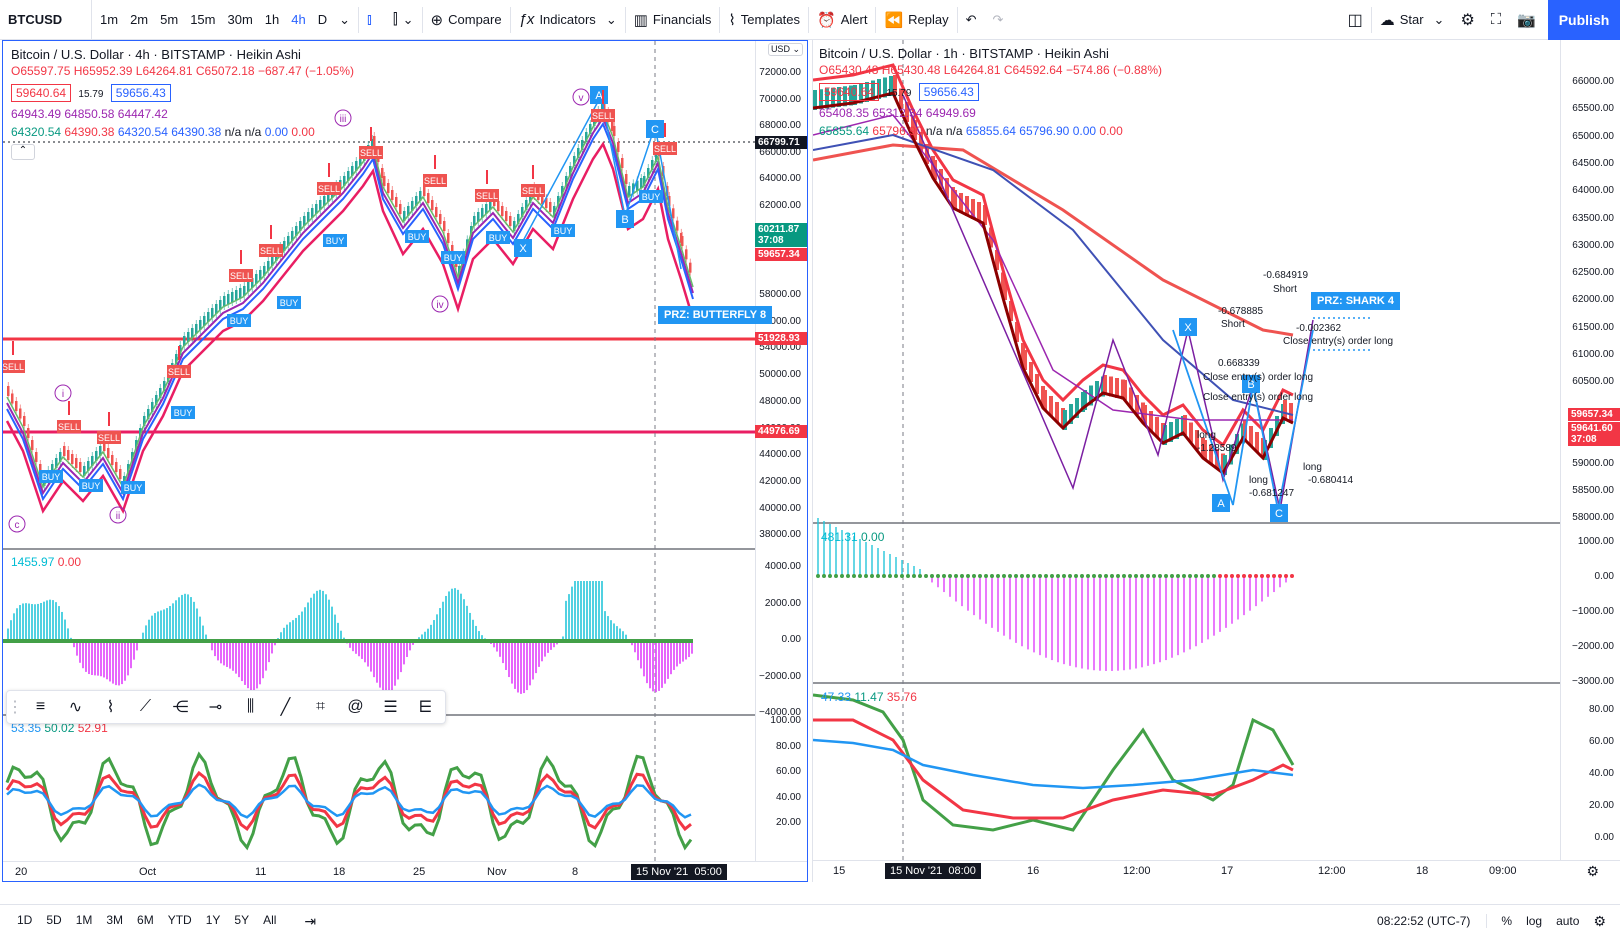  Describe the element at coordinates (1534, 921) in the screenshot. I see `log-toggle: log` at that location.